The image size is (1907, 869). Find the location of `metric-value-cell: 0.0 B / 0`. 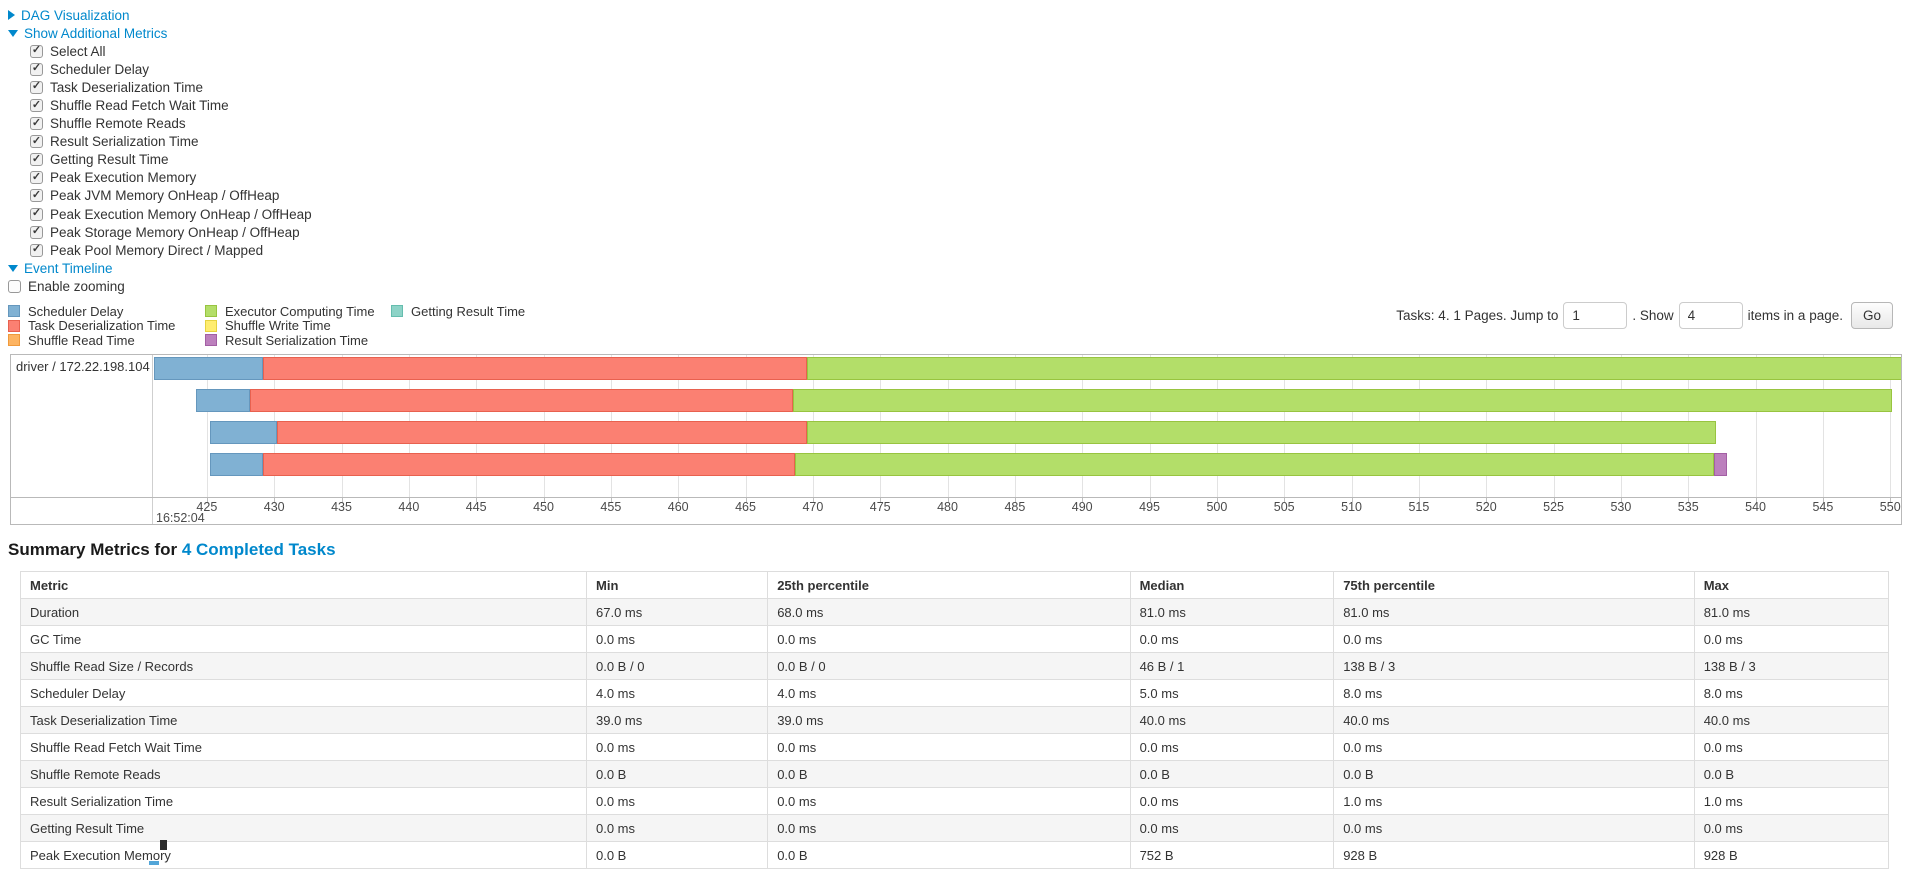

metric-value-cell: 0.0 B / 0 is located at coordinates (949, 666).